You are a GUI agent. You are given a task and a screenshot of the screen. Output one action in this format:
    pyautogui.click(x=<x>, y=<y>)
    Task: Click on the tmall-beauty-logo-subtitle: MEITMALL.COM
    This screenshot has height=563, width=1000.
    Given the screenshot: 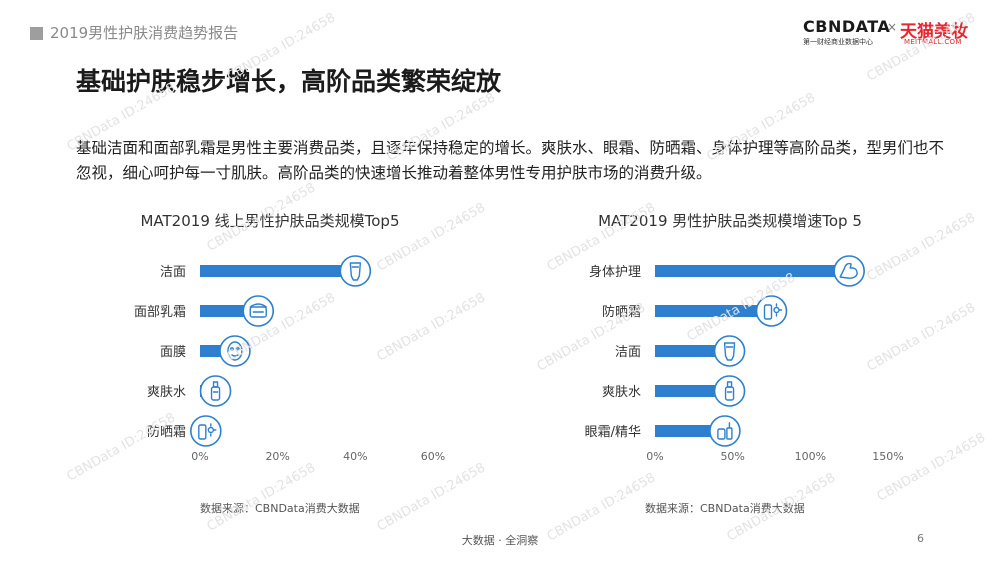 What is the action you would take?
    pyautogui.click(x=933, y=42)
    